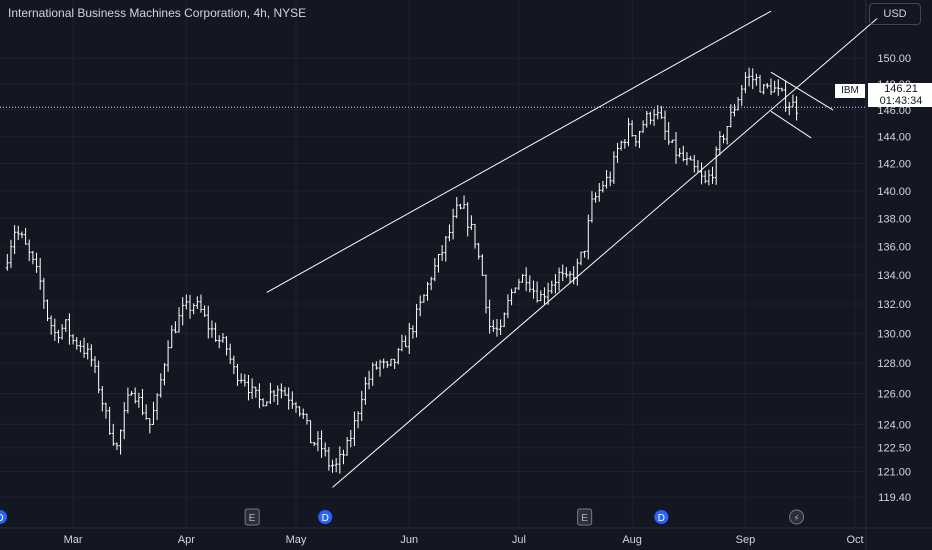 Image resolution: width=932 pixels, height=550 pixels. What do you see at coordinates (901, 101) in the screenshot?
I see `bar-countdown: 01:43:34` at bounding box center [901, 101].